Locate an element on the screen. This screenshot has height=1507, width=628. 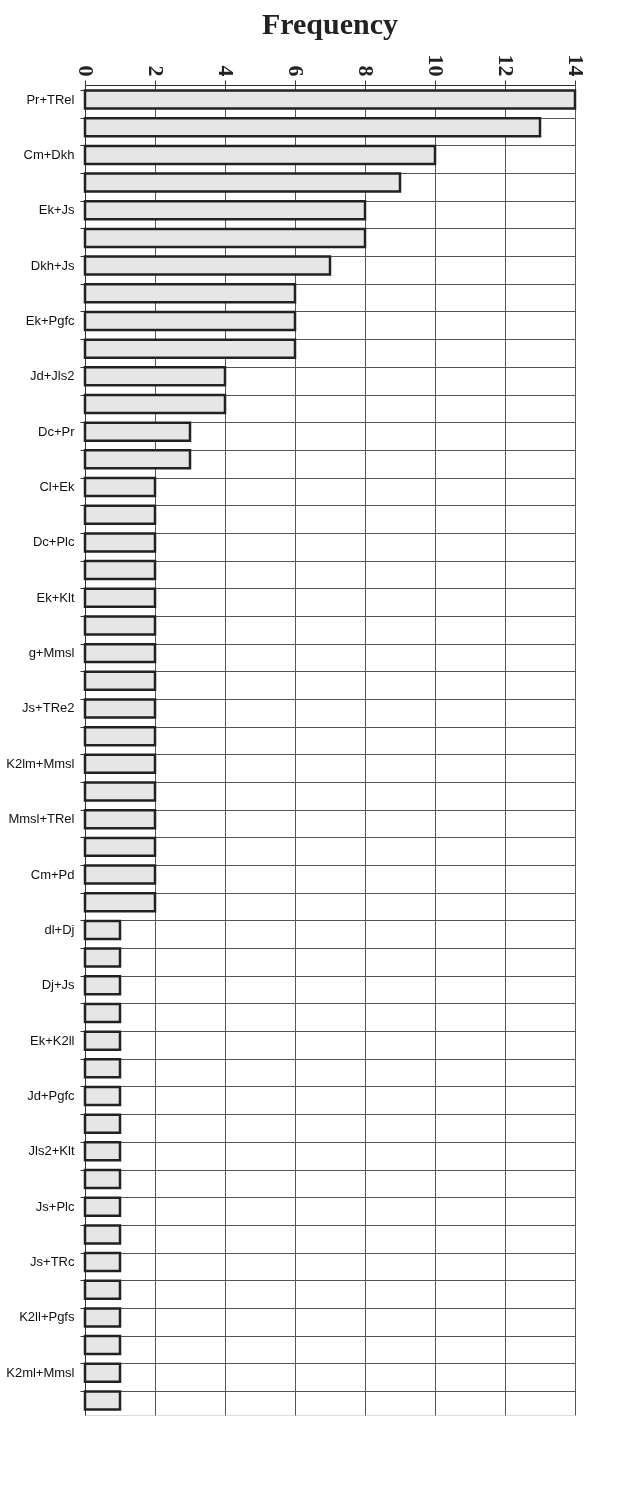
y-tick-label: Js+TRe2 is located at coordinates (48, 708).